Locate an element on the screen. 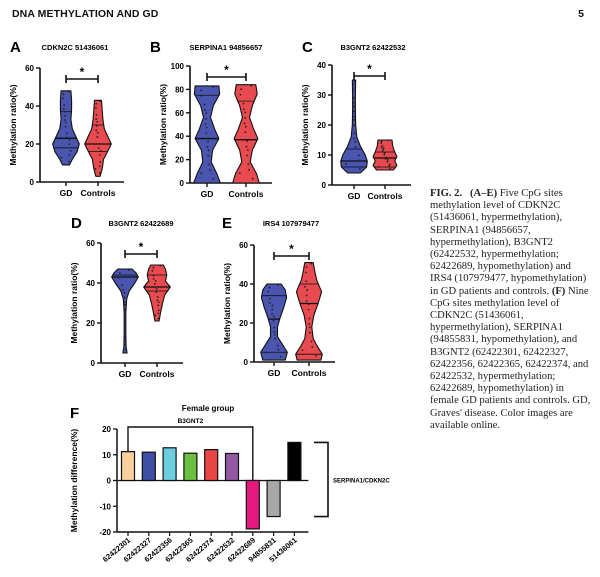  group-bracket-b3gnt2 is located at coordinates (190, 453).